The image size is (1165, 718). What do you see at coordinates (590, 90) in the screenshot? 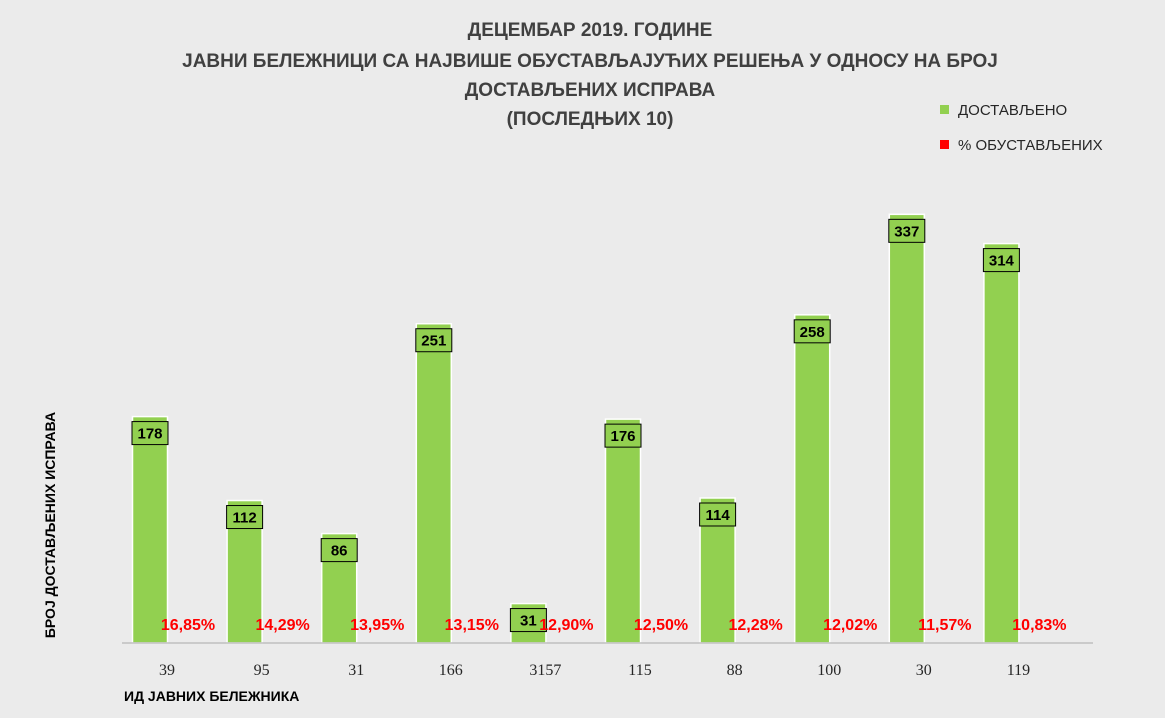
I see `chart-title-line: ДОСТАВЉЕНИХ ИСПРАВА` at bounding box center [590, 90].